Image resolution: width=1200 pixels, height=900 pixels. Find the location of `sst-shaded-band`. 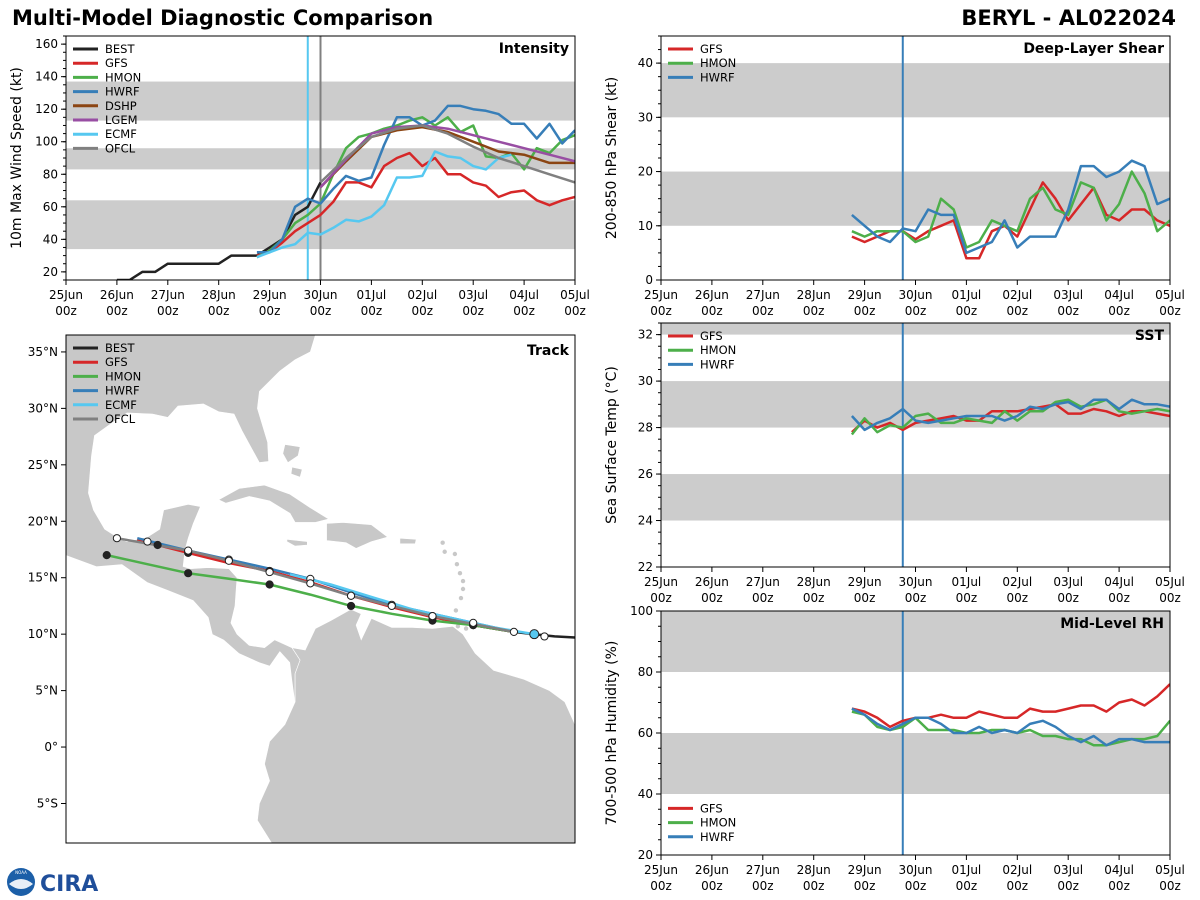

sst-shaded-band is located at coordinates (915, 497).